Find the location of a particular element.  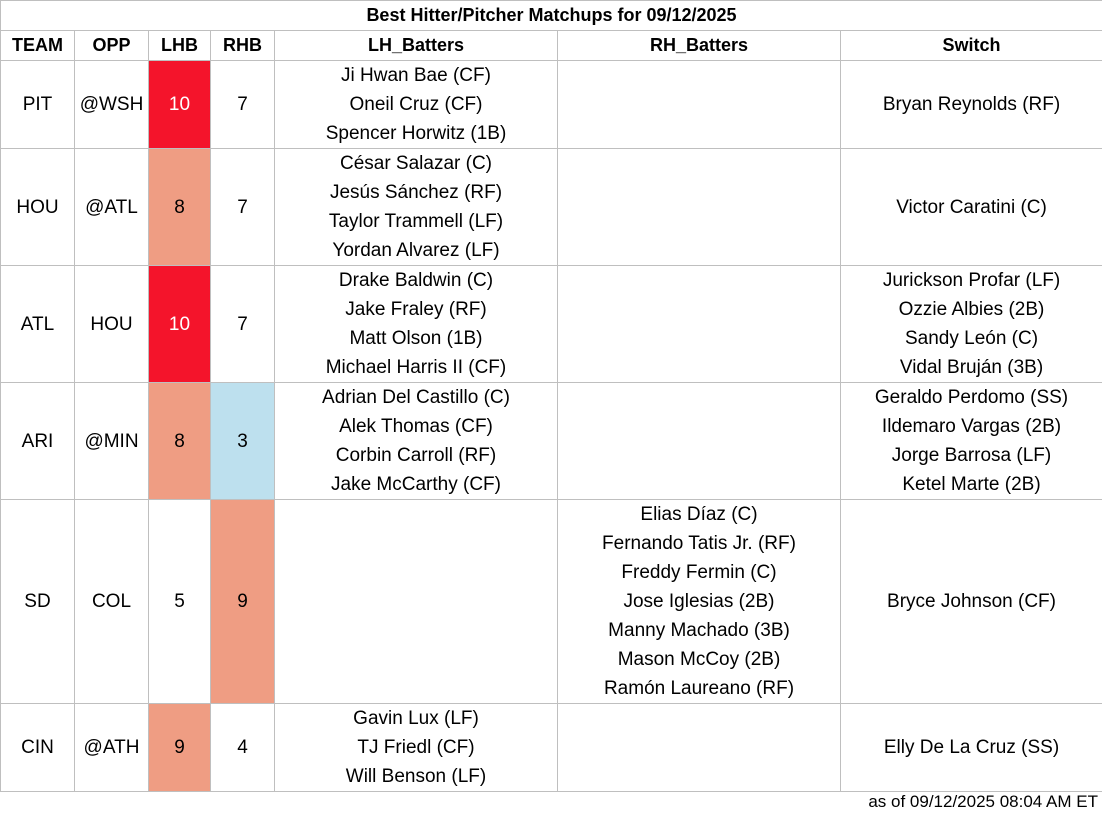

lhb-score-cell: 5 is located at coordinates (179, 601).